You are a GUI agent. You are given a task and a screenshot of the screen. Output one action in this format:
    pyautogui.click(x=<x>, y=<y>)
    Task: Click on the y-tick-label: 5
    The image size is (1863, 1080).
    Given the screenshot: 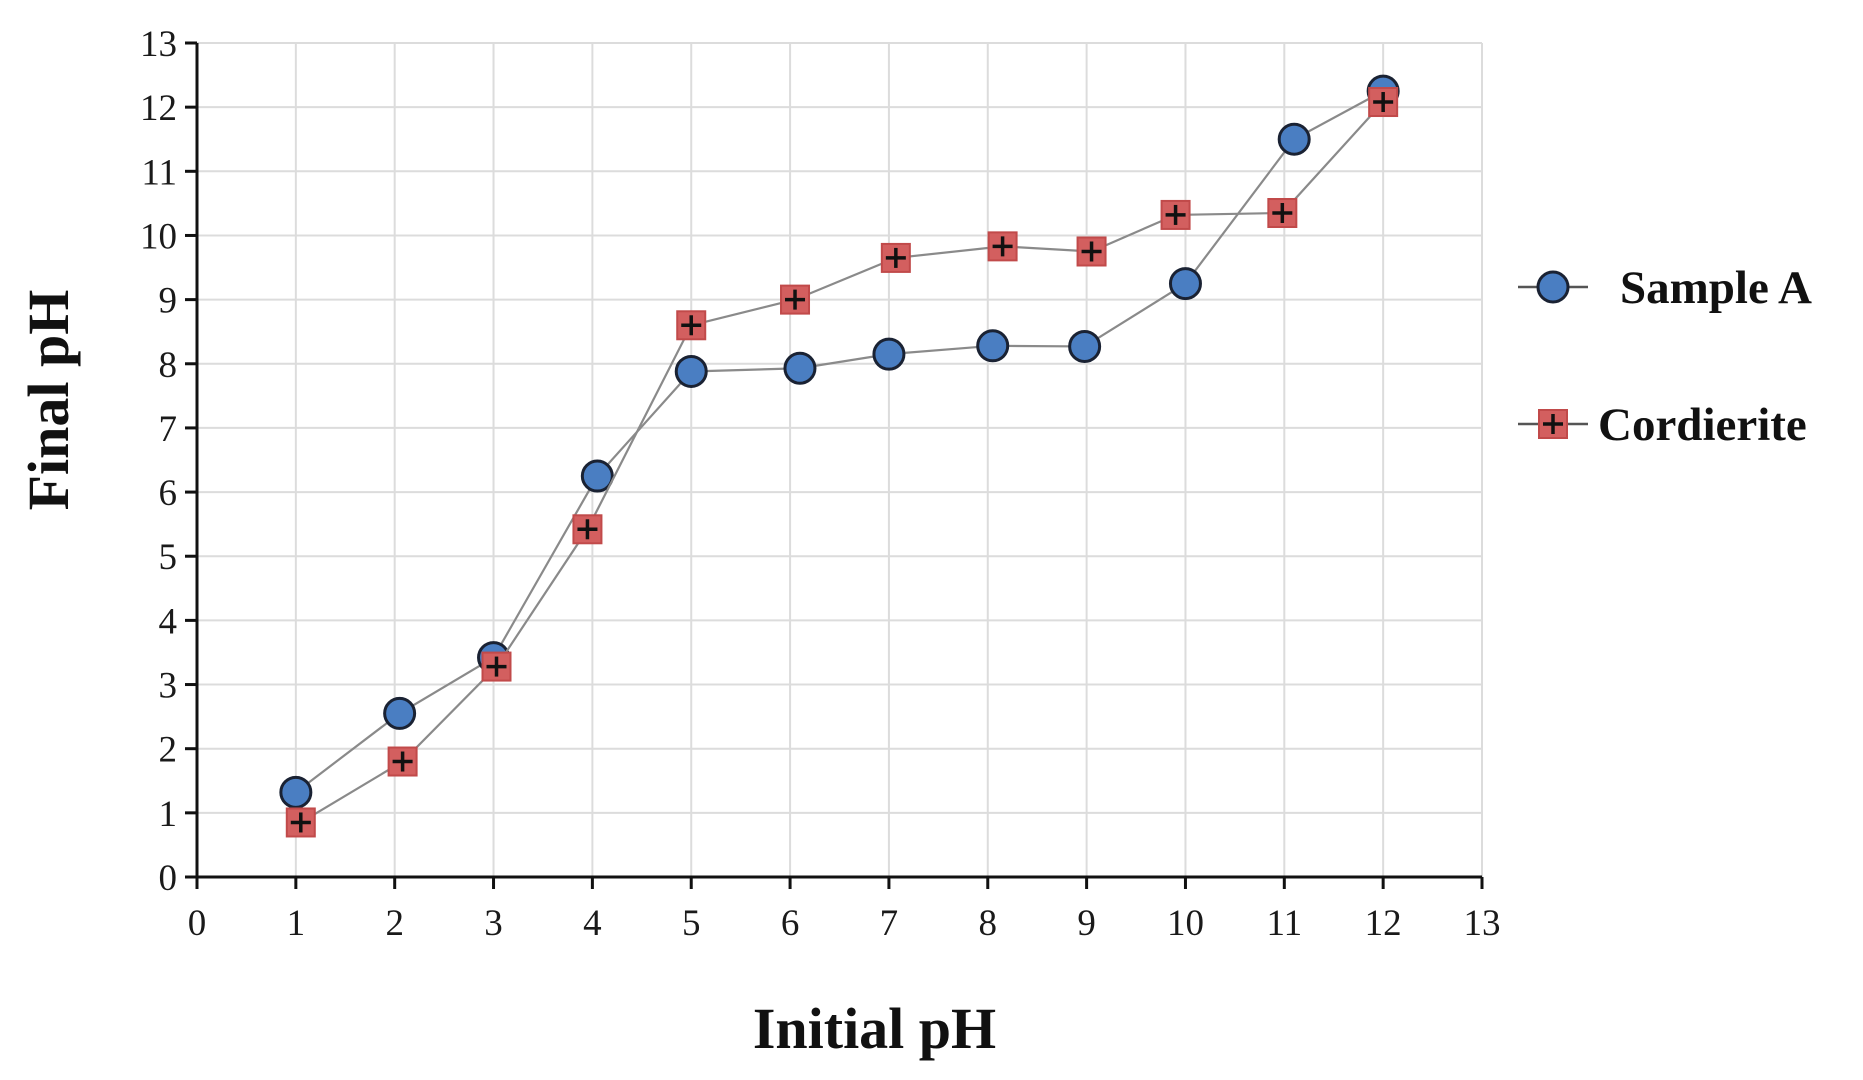 What is the action you would take?
    pyautogui.click(x=168, y=557)
    